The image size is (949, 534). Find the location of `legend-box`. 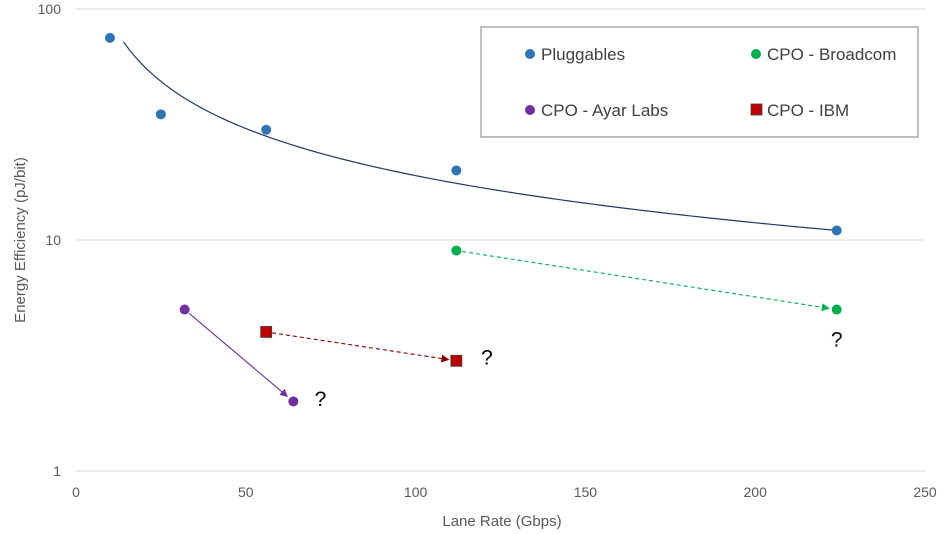

legend-box is located at coordinates (699, 82).